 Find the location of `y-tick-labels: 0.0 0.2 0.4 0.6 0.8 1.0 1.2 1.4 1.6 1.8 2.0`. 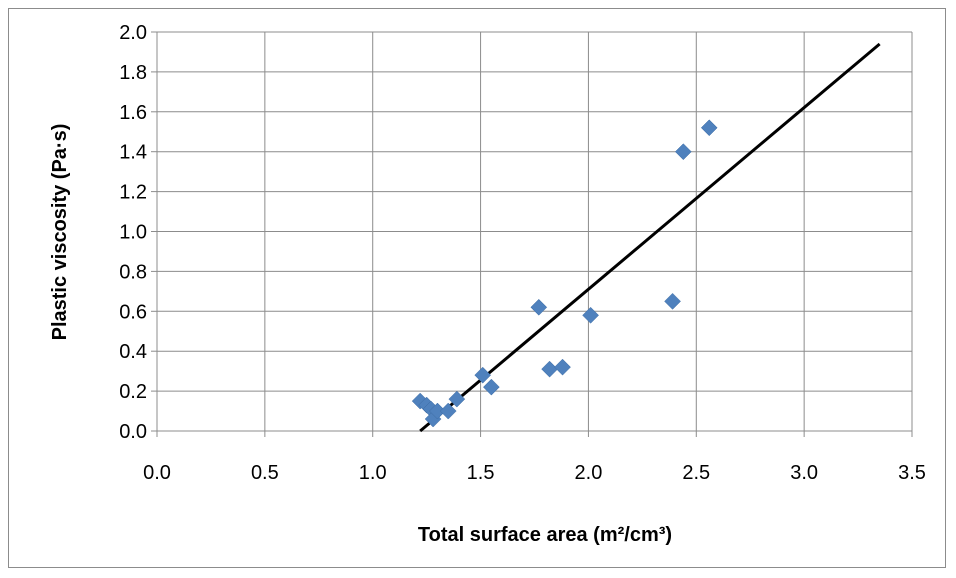

y-tick-labels: 0.0 0.2 0.4 0.6 0.8 1.0 1.2 1.4 1.6 1.8 2.0 is located at coordinates (133, 232).